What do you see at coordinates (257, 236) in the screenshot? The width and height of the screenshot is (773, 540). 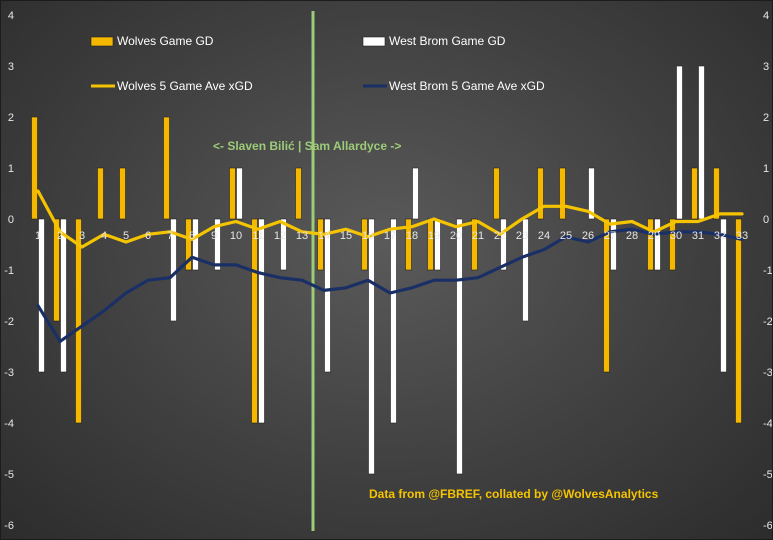 I see `x-tick-label: 11` at bounding box center [257, 236].